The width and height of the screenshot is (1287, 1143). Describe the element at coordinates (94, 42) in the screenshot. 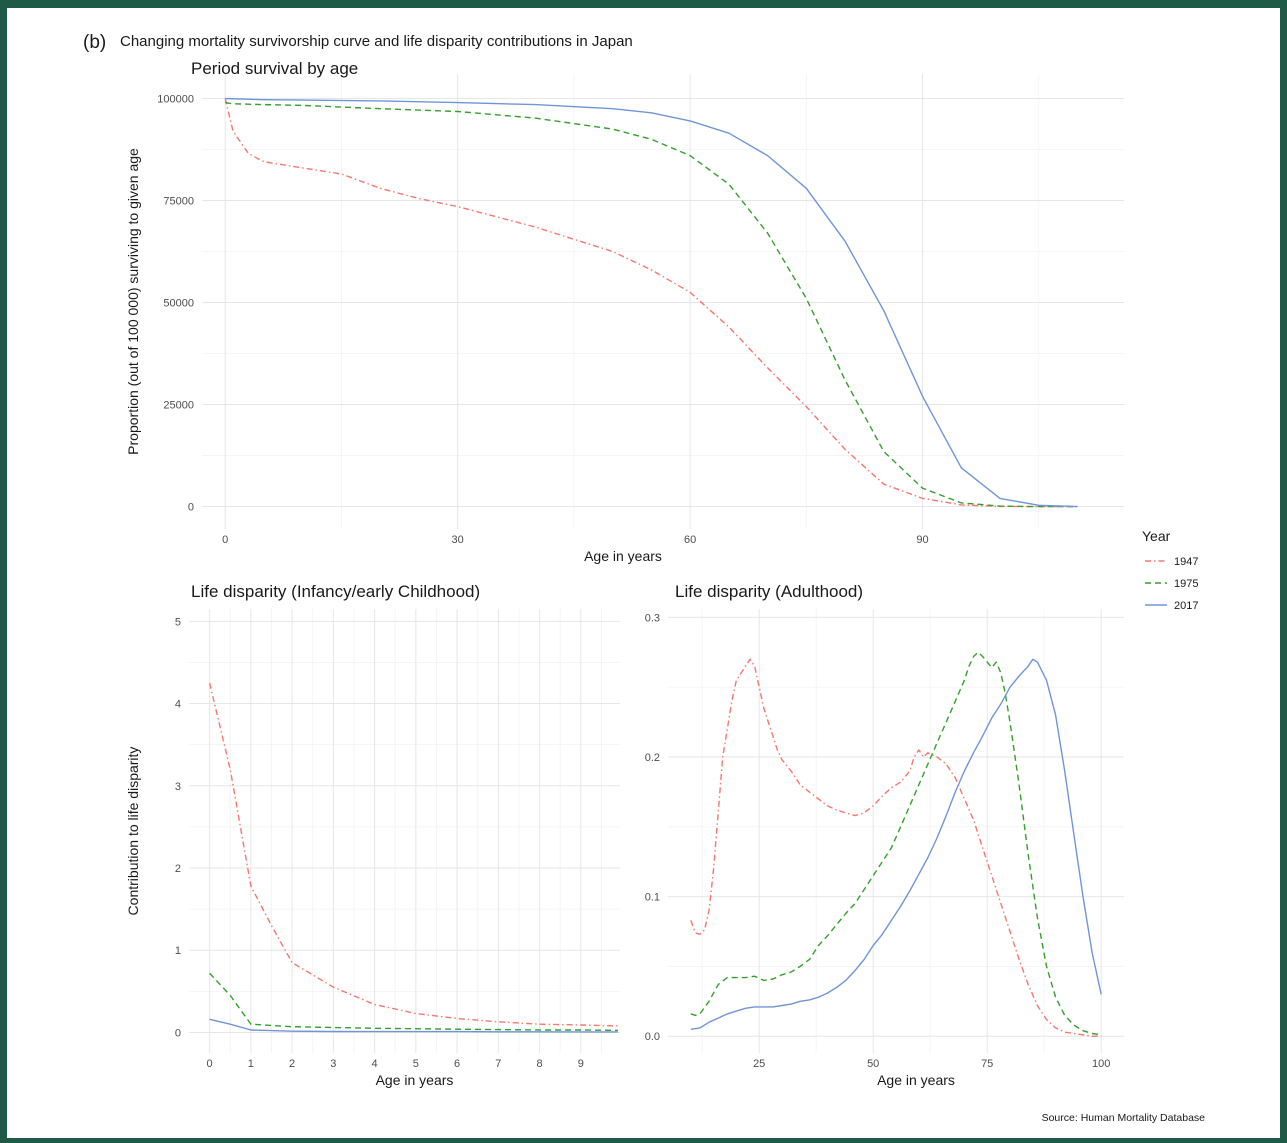

I see `figure-label: (b)` at that location.